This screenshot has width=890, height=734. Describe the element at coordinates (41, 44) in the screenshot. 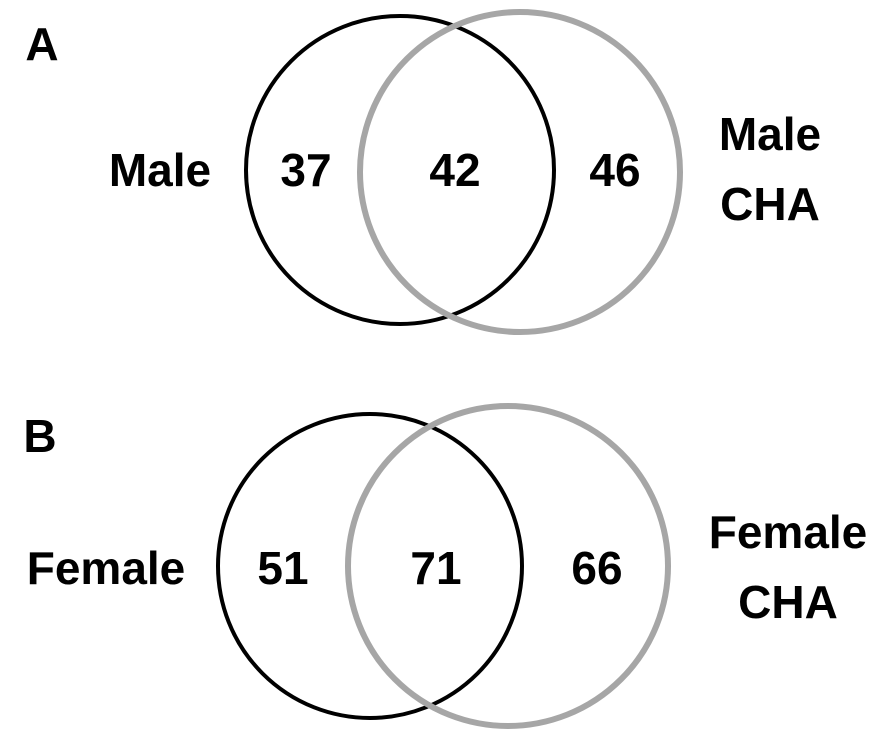

I see `panel-label: A` at that location.